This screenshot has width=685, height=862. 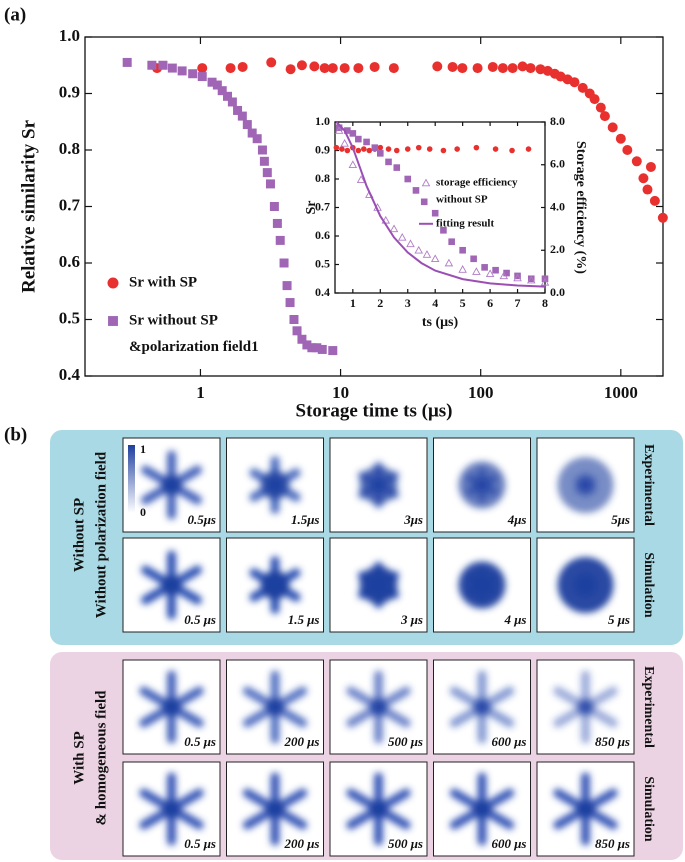 What do you see at coordinates (322, 178) in the screenshot?
I see `y-tick-label: 0.8` at bounding box center [322, 178].